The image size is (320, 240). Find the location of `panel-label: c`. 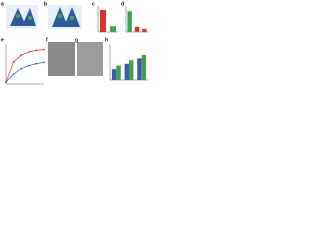

panel-label: c is located at coordinates (93, 4).